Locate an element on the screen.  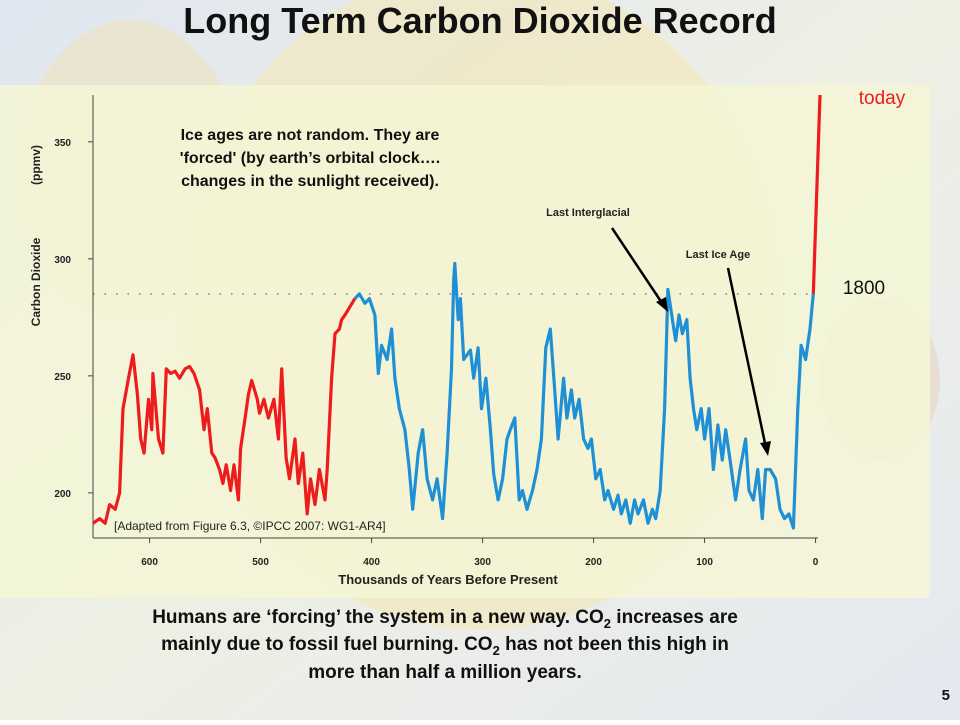
x-tick-label: 0 is located at coordinates (816, 562).